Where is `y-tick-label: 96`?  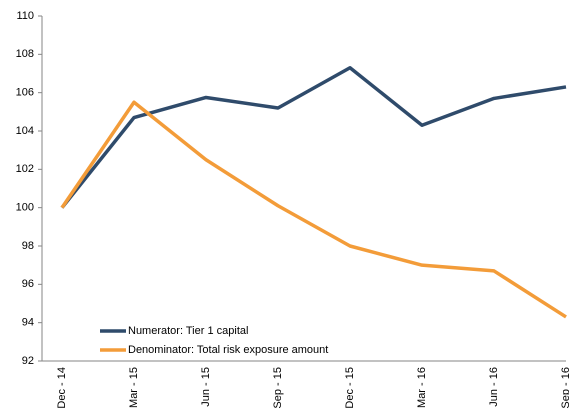 y-tick-label: 96 is located at coordinates (28, 284).